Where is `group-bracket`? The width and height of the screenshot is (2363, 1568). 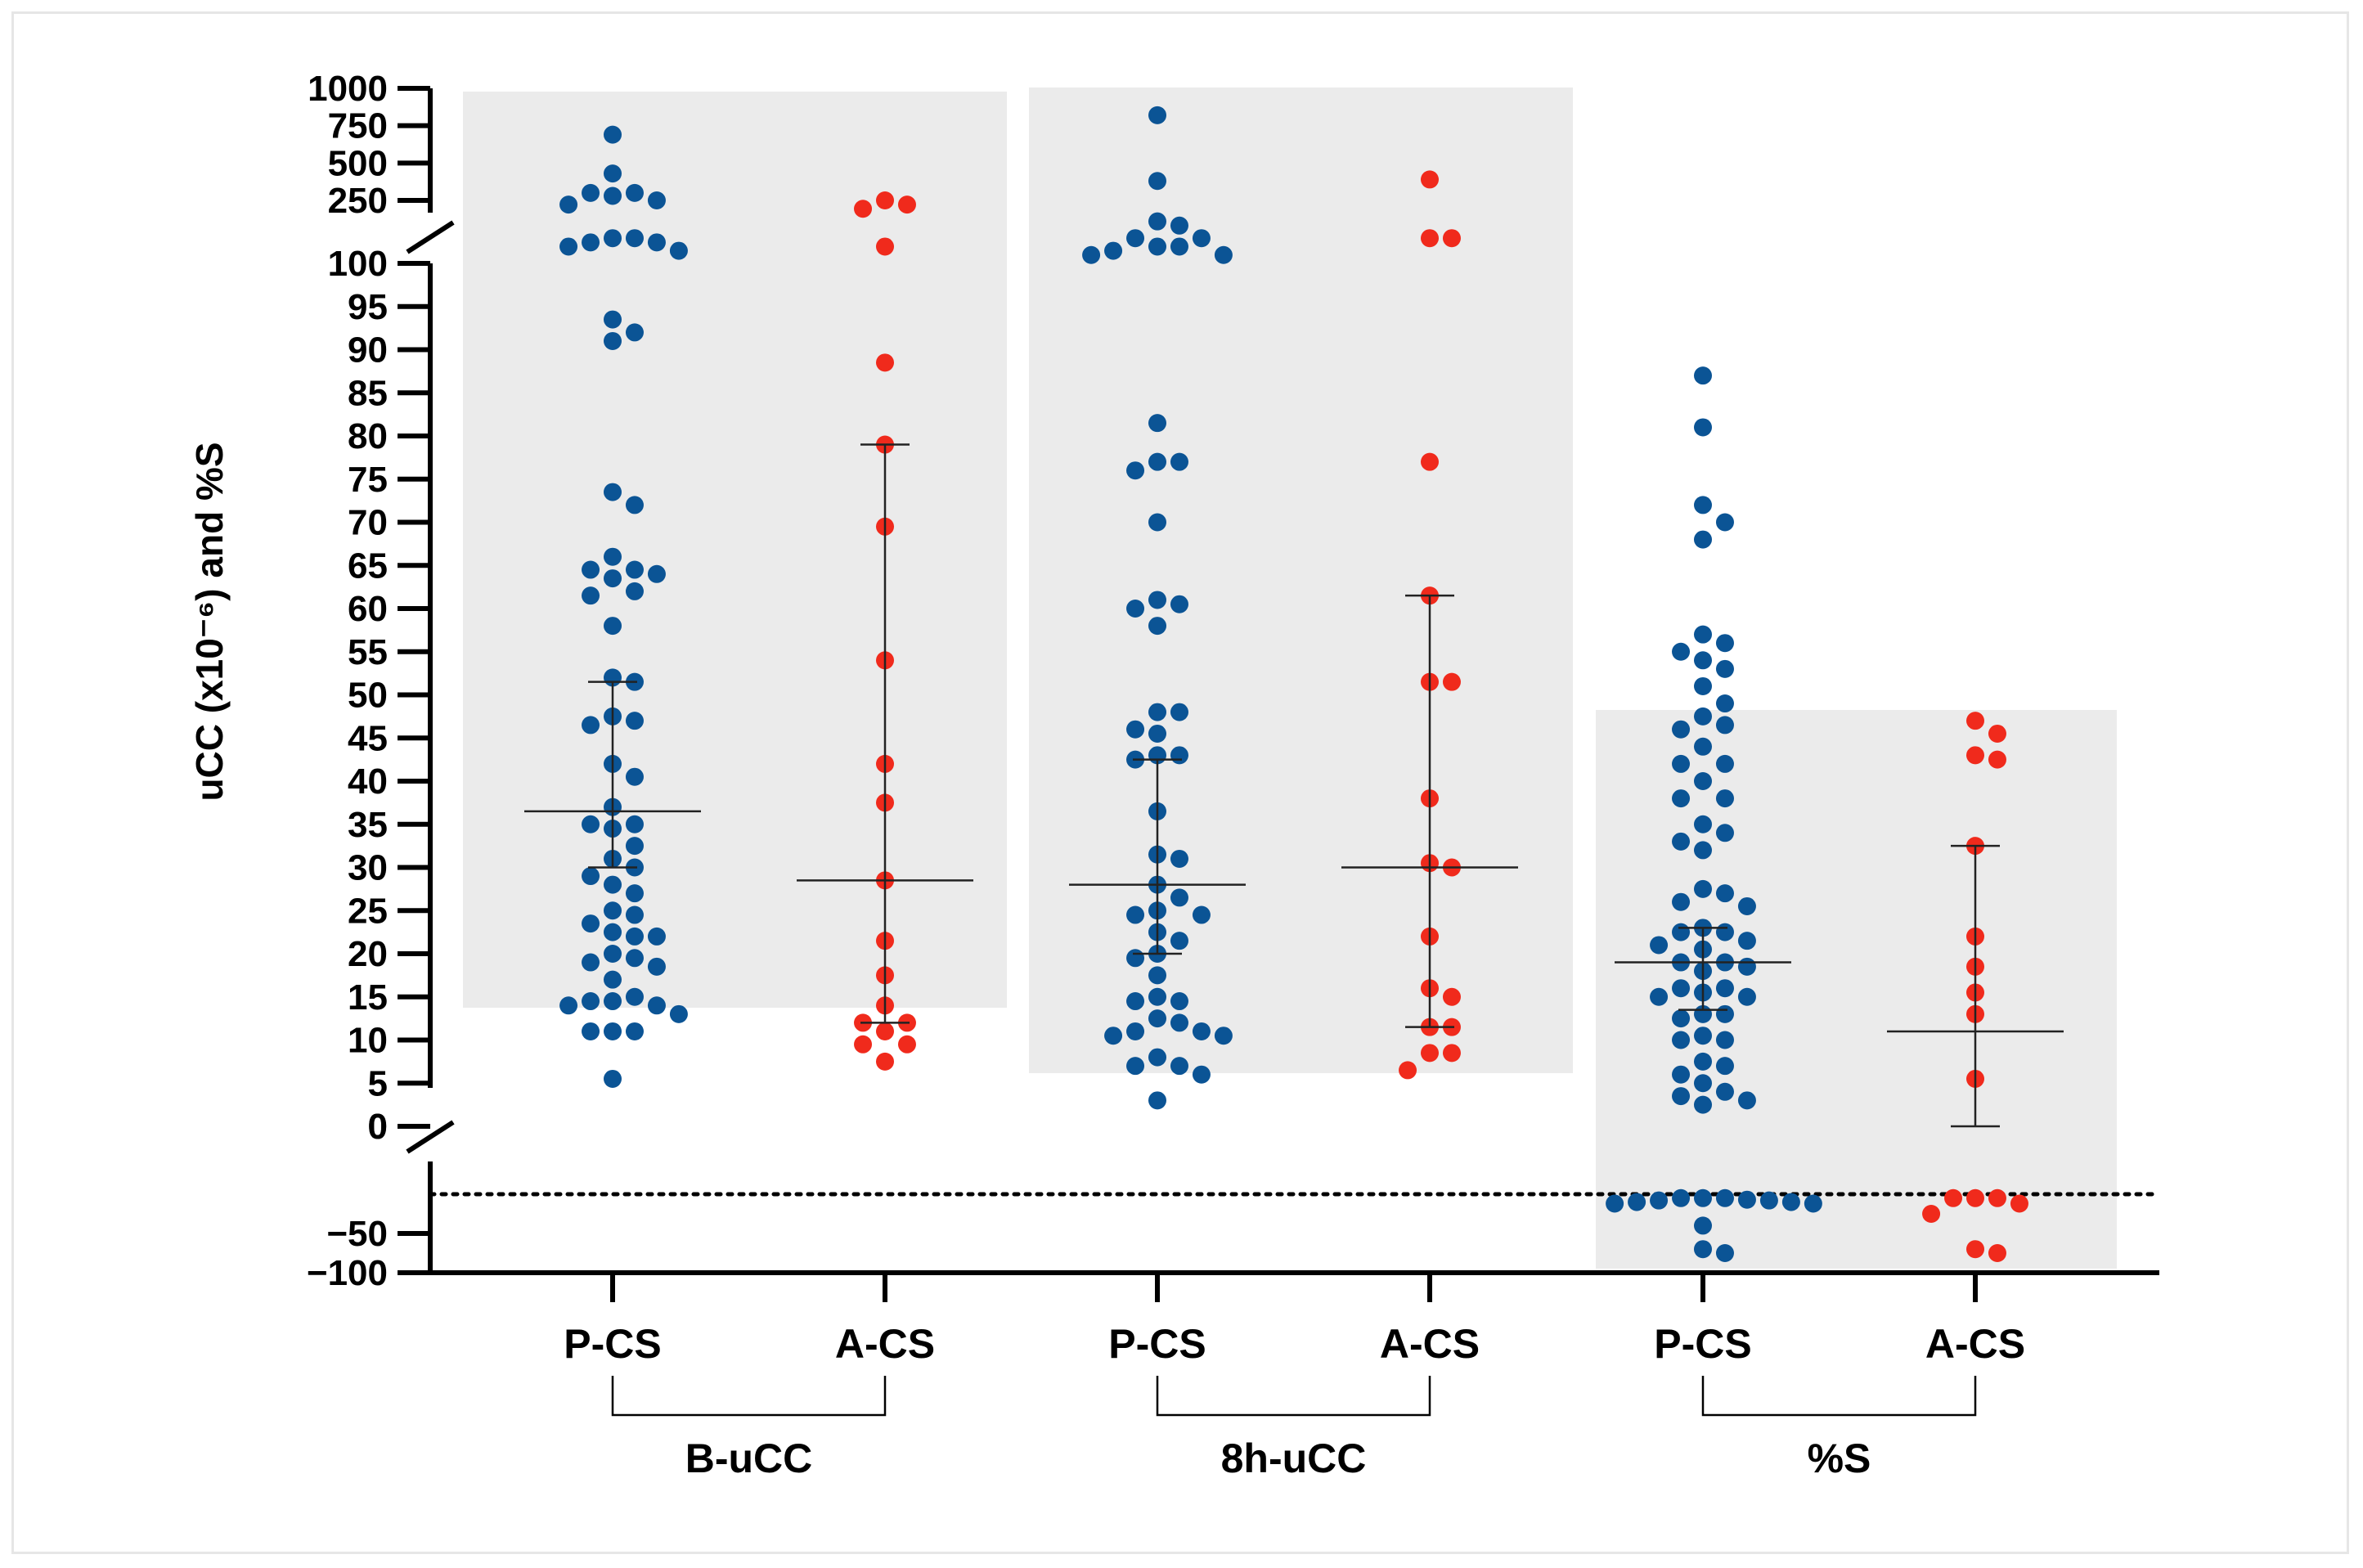
group-bracket is located at coordinates (1293, 1396).